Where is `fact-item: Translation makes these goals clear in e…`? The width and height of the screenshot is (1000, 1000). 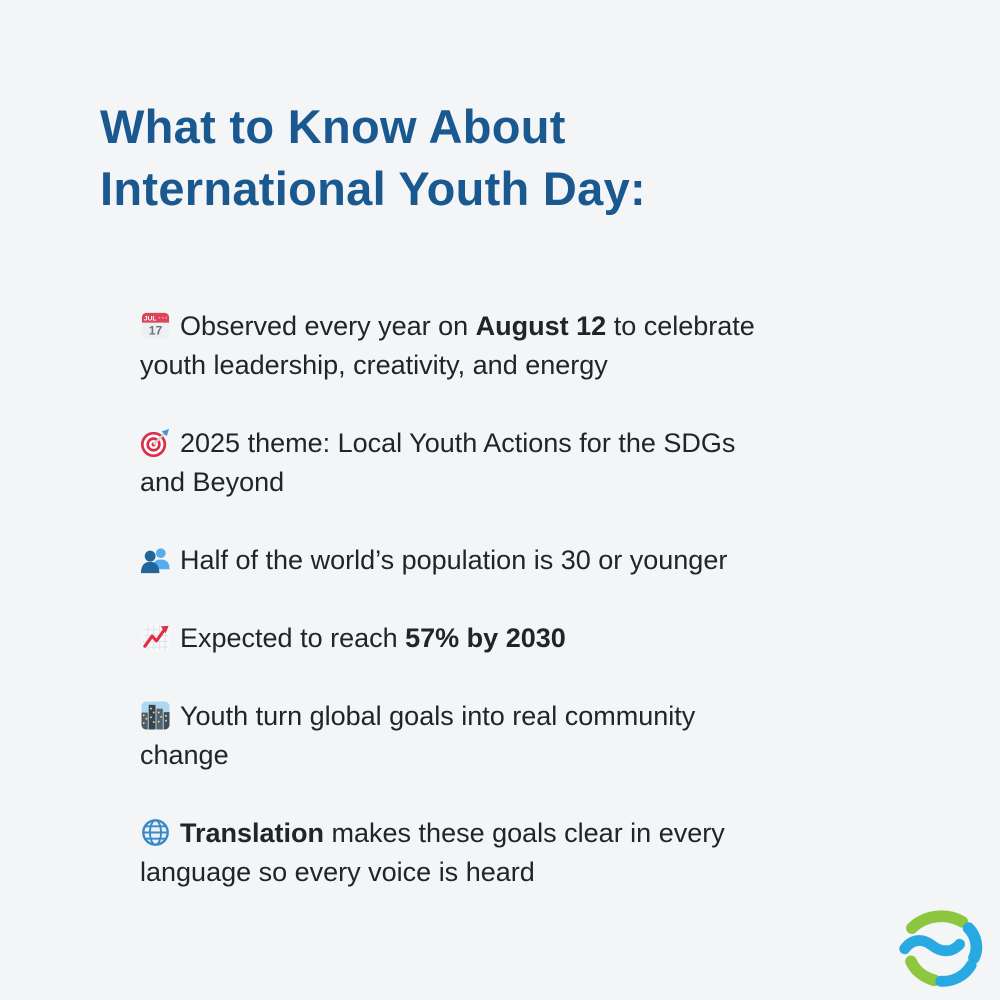
fact-item: Translation makes these goals clear in e… is located at coordinates (520, 853).